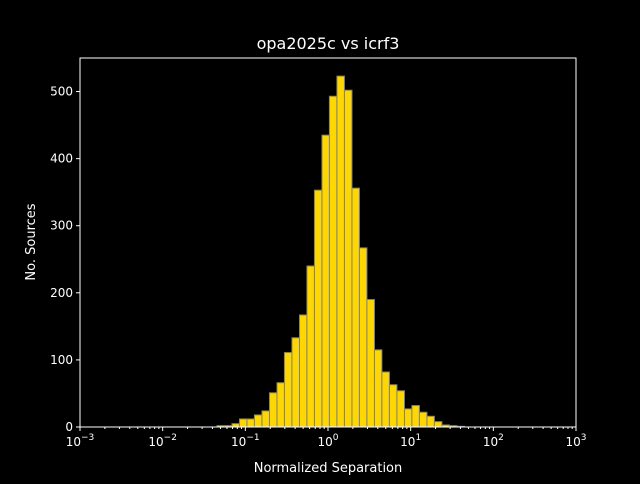 This screenshot has width=640, height=484. What do you see at coordinates (61, 92) in the screenshot?
I see `y-tick-label: 500` at bounding box center [61, 92].